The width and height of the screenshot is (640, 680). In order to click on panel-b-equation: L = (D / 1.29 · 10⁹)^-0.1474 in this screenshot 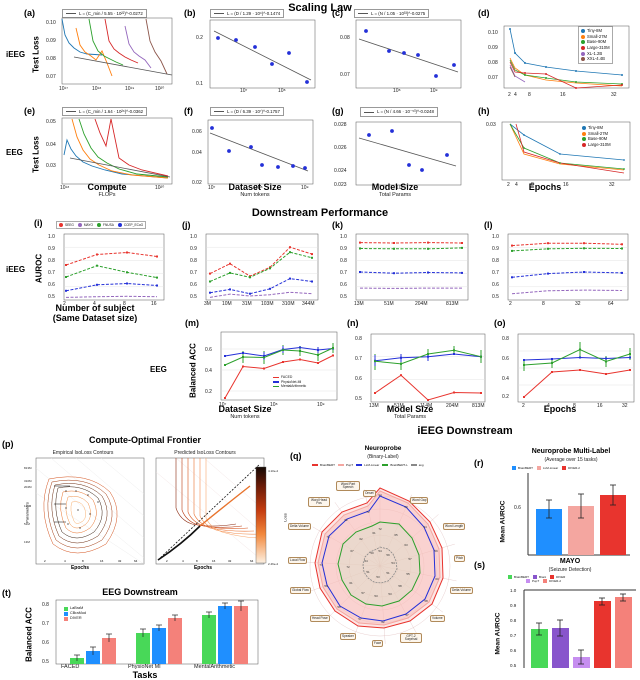, I will do `click(254, 13)`.